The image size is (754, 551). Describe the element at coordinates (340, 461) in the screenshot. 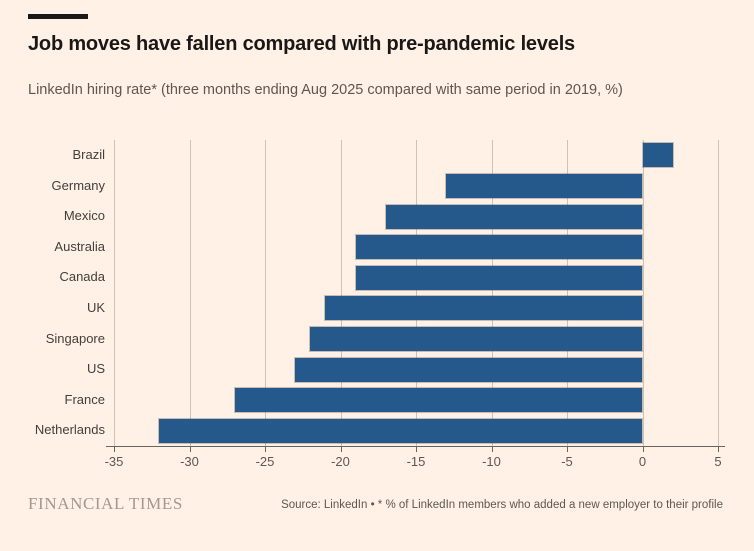

I see `tick-label--20: -20` at that location.